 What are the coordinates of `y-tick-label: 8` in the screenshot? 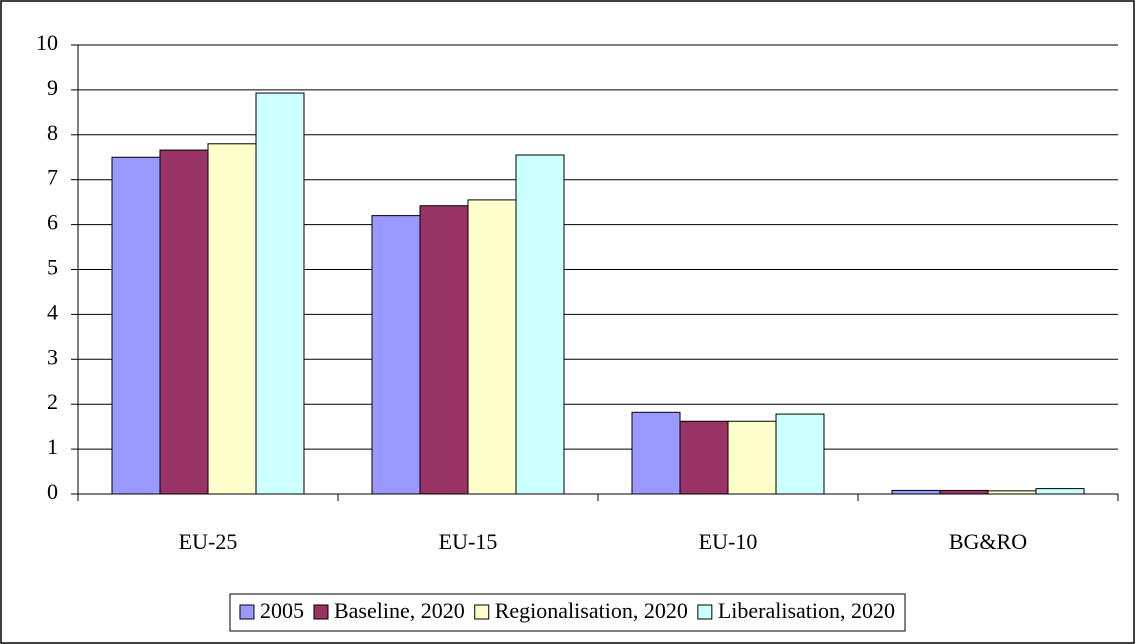 It's located at (52, 132).